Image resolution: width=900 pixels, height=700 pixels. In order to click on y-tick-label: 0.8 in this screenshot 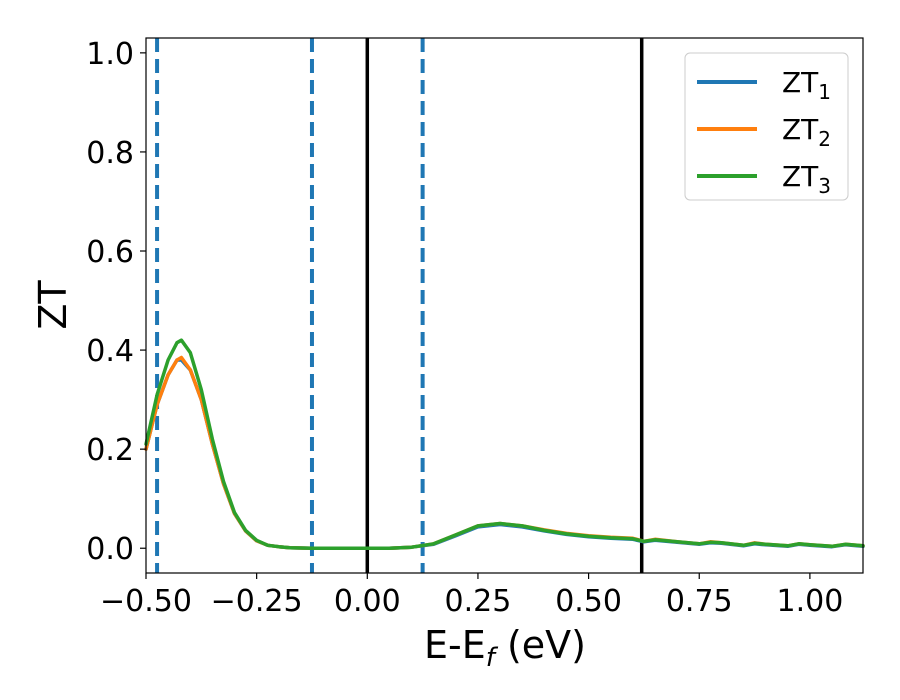, I will do `click(110, 153)`.